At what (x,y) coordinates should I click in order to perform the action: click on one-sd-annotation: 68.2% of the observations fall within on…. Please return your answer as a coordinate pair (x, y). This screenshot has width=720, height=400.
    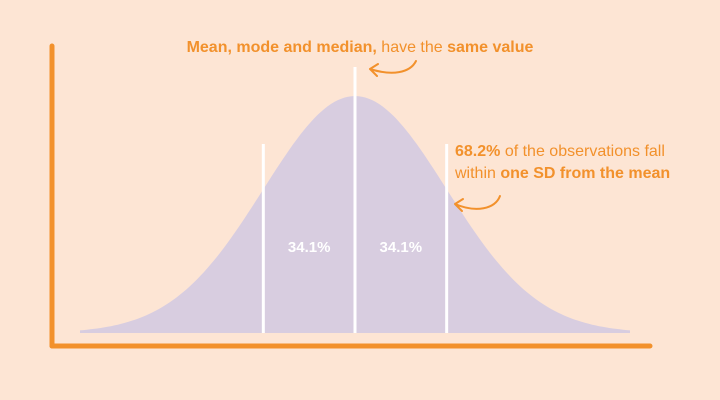
    Looking at the image, I should click on (562, 163).